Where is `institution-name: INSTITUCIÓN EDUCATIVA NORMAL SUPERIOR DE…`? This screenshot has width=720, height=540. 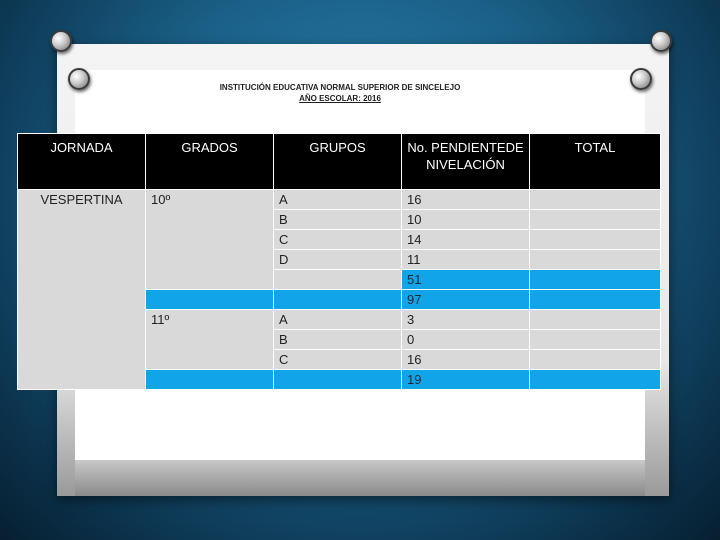
institution-name: INSTITUCIÓN EDUCATIVA NORMAL SUPERIOR DE… is located at coordinates (340, 87).